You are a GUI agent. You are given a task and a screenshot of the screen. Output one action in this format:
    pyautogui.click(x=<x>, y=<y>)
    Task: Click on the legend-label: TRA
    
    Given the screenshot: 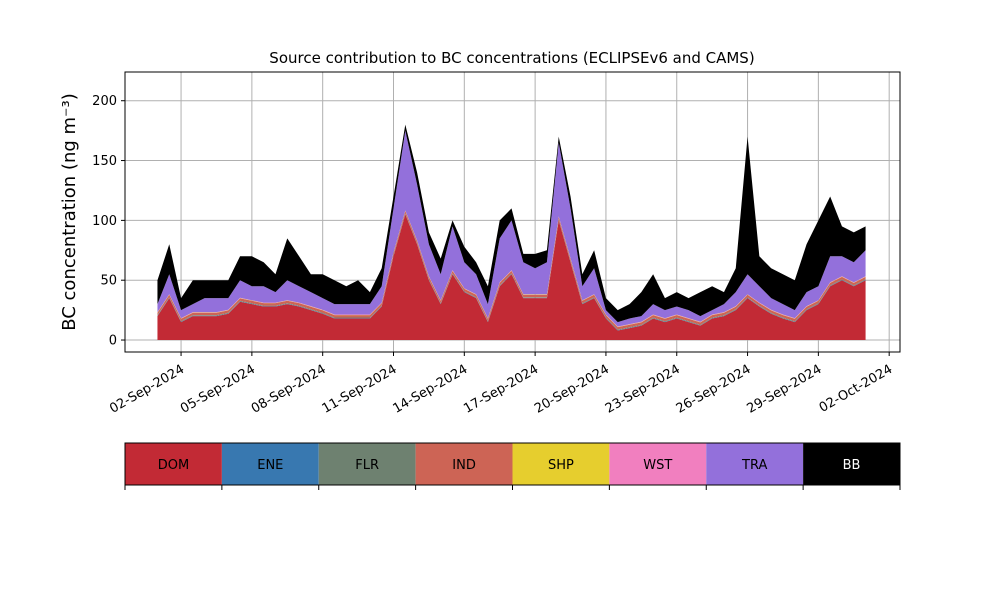 What is the action you would take?
    pyautogui.click(x=754, y=465)
    